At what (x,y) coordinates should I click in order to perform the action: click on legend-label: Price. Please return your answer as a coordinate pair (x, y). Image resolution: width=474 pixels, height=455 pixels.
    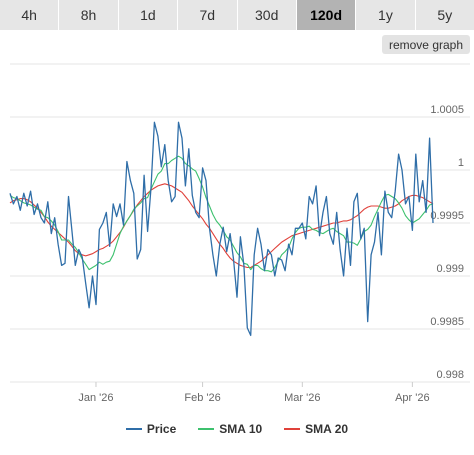
    Looking at the image, I should click on (161, 429).